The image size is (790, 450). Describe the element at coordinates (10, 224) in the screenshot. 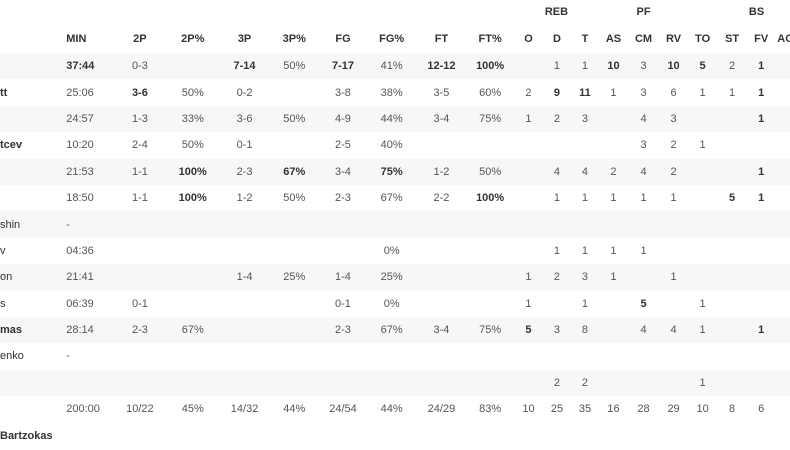

I see `player-name: shin` at that location.